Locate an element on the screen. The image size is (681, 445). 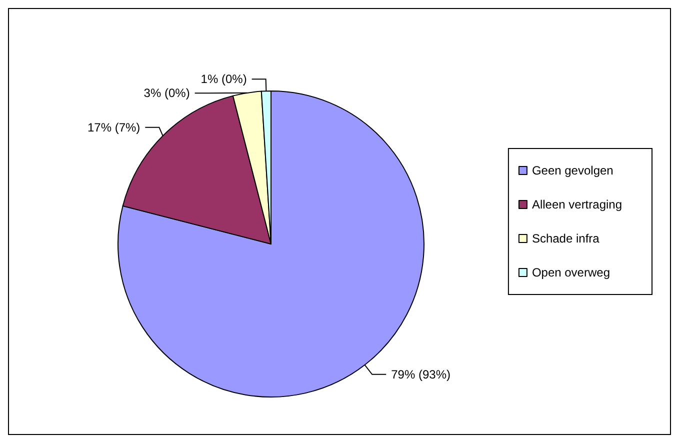
legend-label: Geen gevolgen is located at coordinates (573, 171).